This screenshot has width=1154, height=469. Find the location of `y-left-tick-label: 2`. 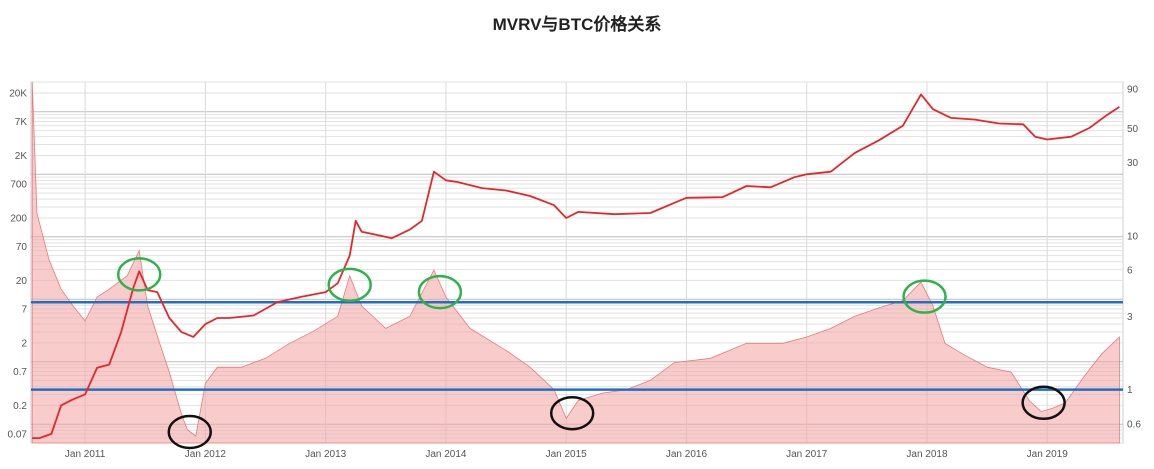

y-left-tick-label: 2 is located at coordinates (24, 343).